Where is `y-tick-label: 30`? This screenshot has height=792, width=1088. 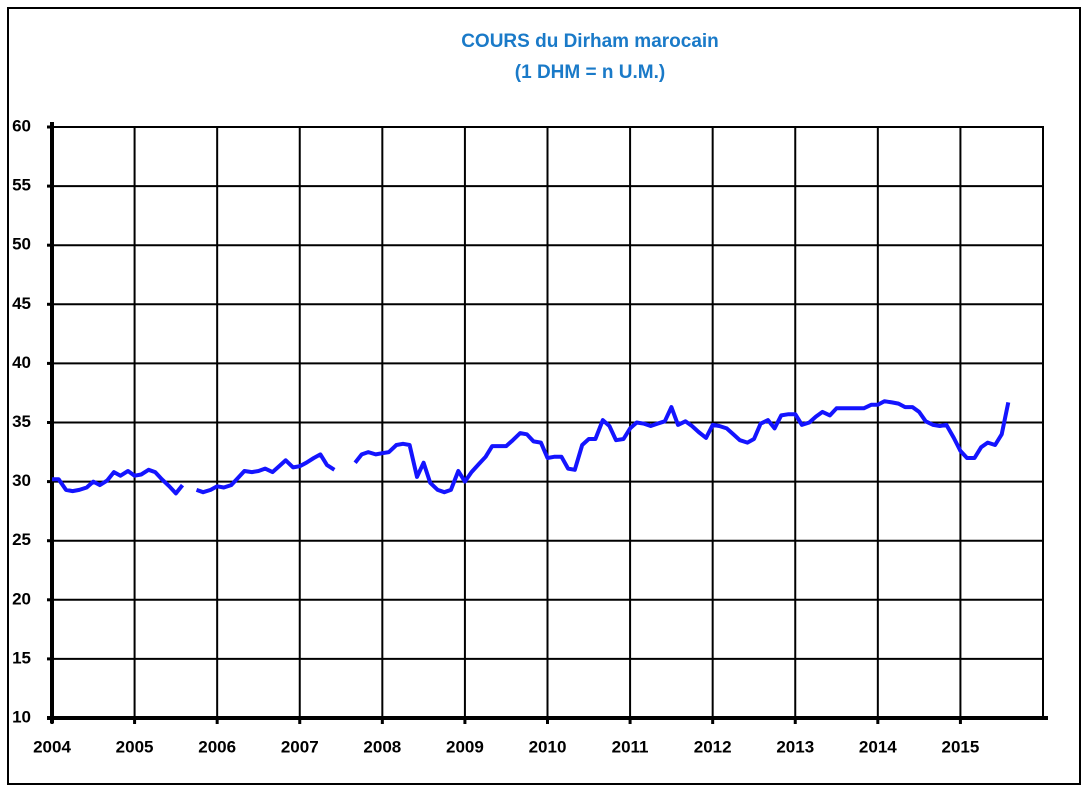 y-tick-label: 30 is located at coordinates (21, 480).